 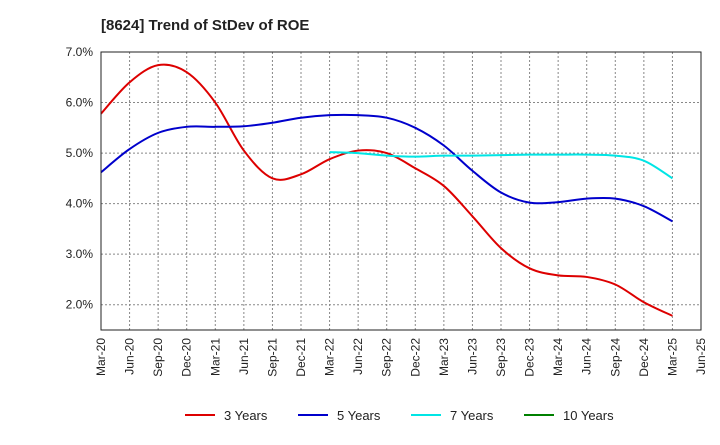 I want to click on x-tick-label: Dec-21, so click(x=301, y=357).